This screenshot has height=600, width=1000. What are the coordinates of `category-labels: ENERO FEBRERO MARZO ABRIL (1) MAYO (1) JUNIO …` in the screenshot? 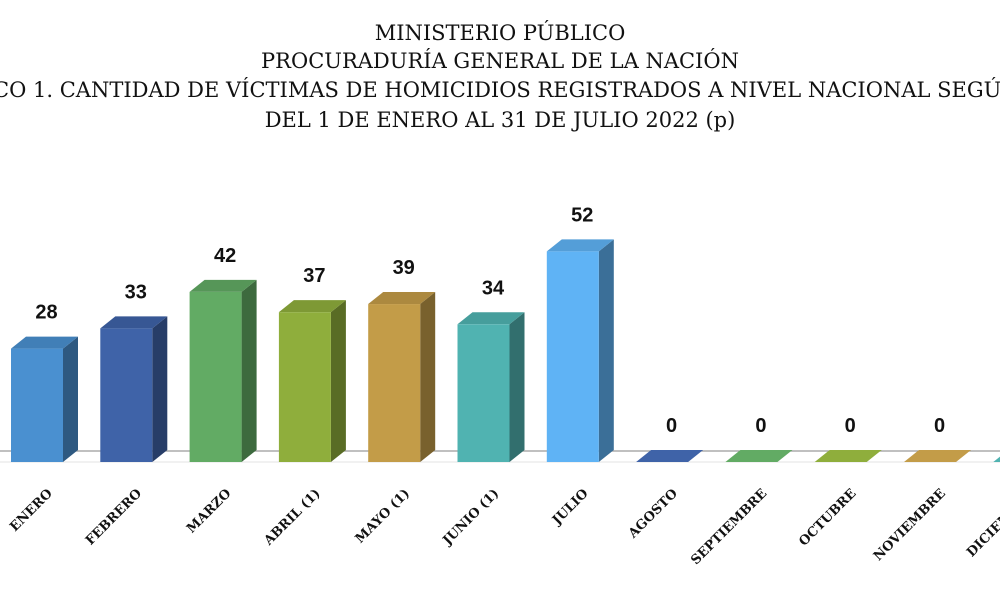 It's located at (503, 527).